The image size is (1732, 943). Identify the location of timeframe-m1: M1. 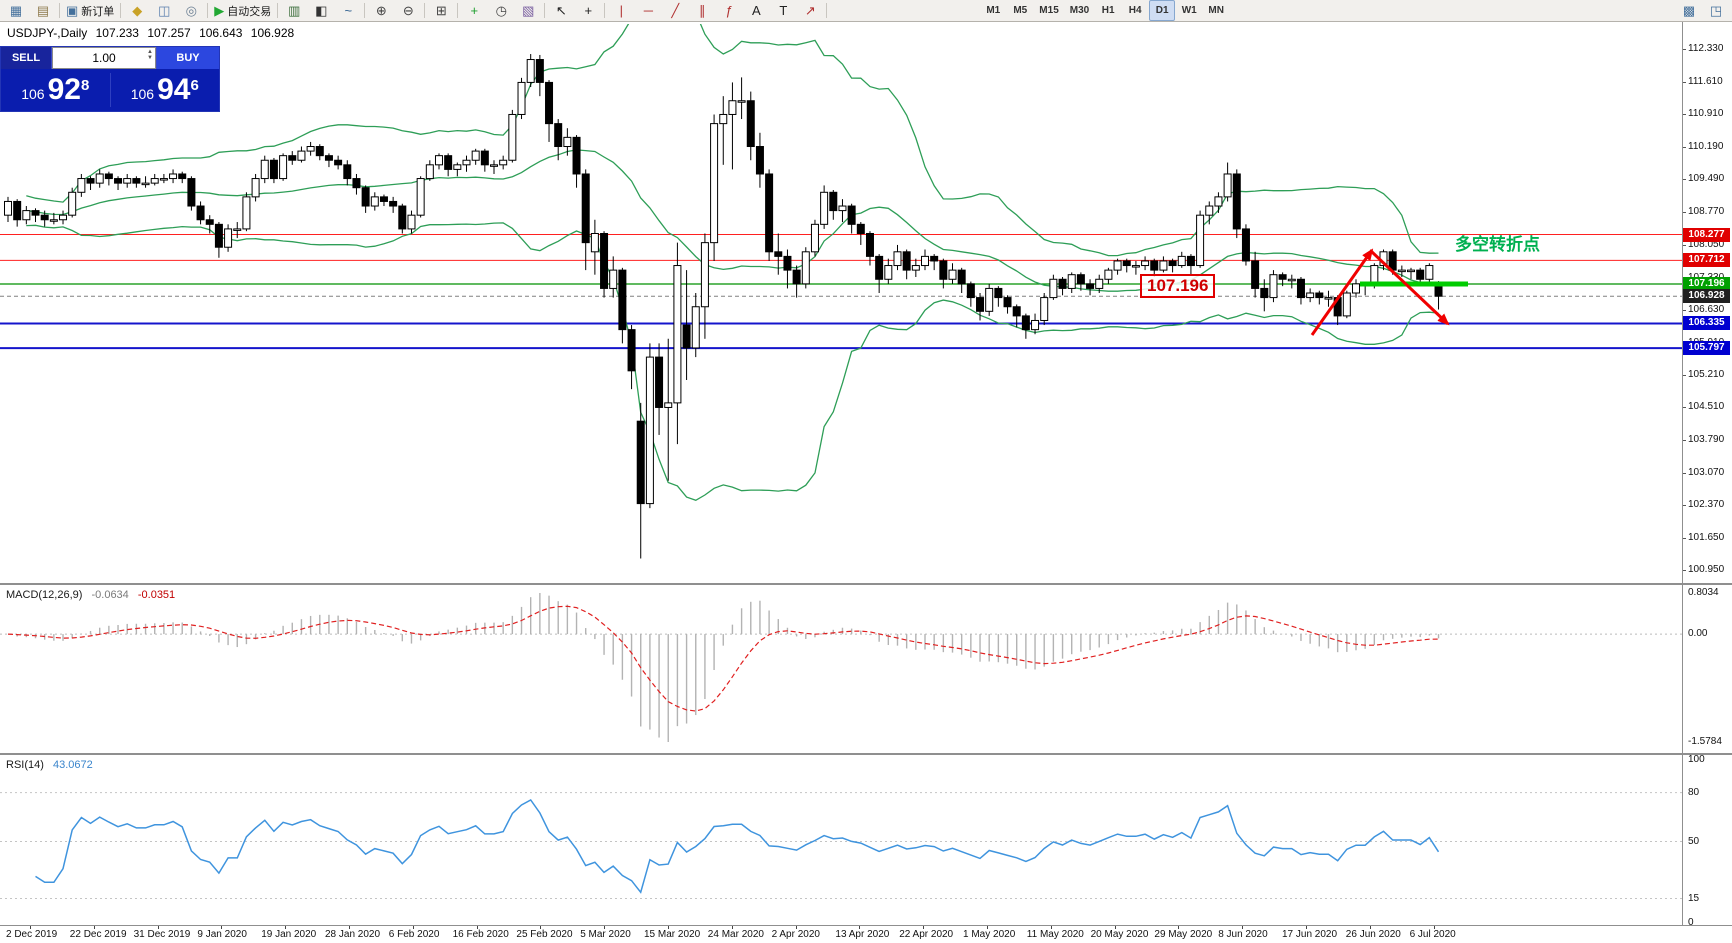
(993, 10).